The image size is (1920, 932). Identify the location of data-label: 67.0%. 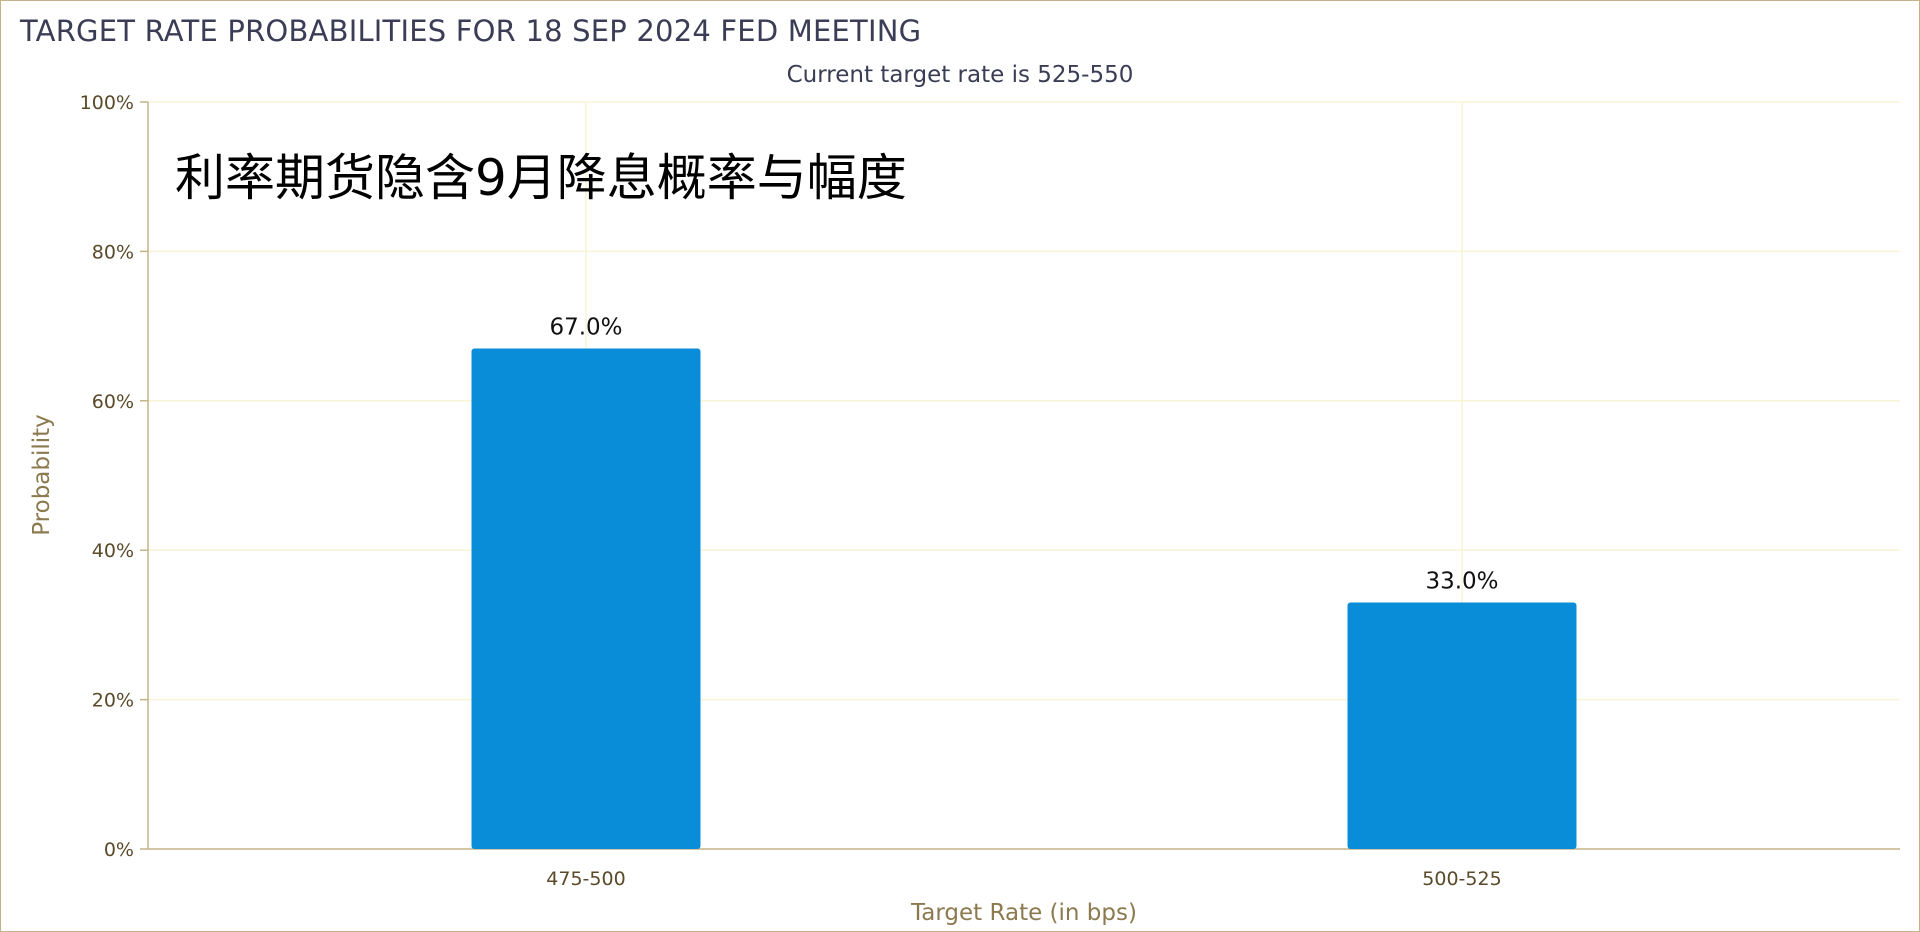
(585, 328).